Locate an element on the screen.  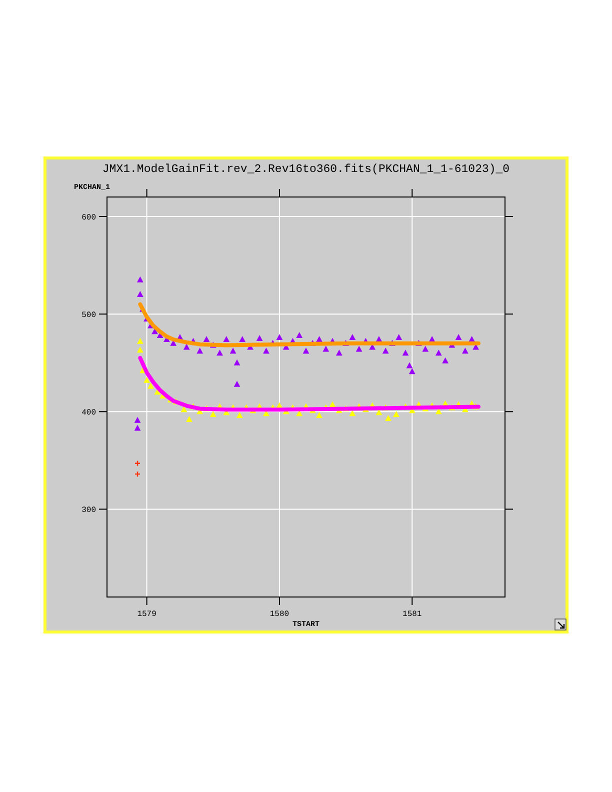
x-tick-label: 1580 is located at coordinates (280, 614).